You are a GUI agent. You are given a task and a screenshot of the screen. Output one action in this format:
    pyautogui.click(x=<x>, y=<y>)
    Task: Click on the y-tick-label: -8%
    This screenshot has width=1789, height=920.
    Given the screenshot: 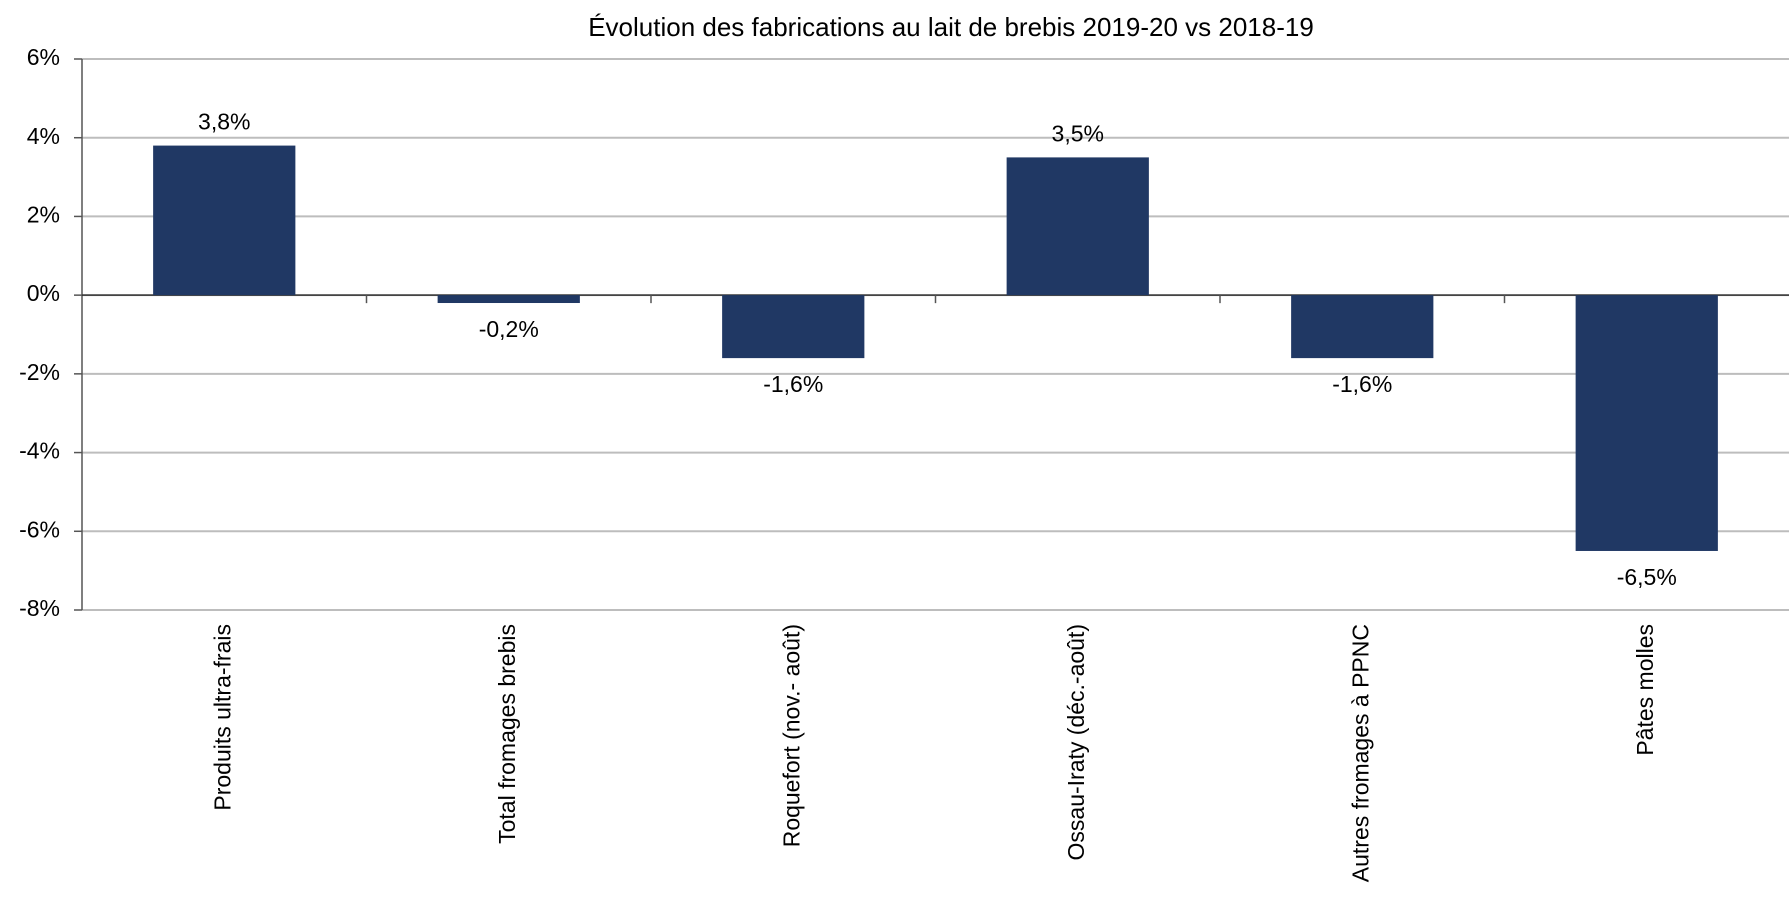 What is the action you would take?
    pyautogui.click(x=39, y=608)
    